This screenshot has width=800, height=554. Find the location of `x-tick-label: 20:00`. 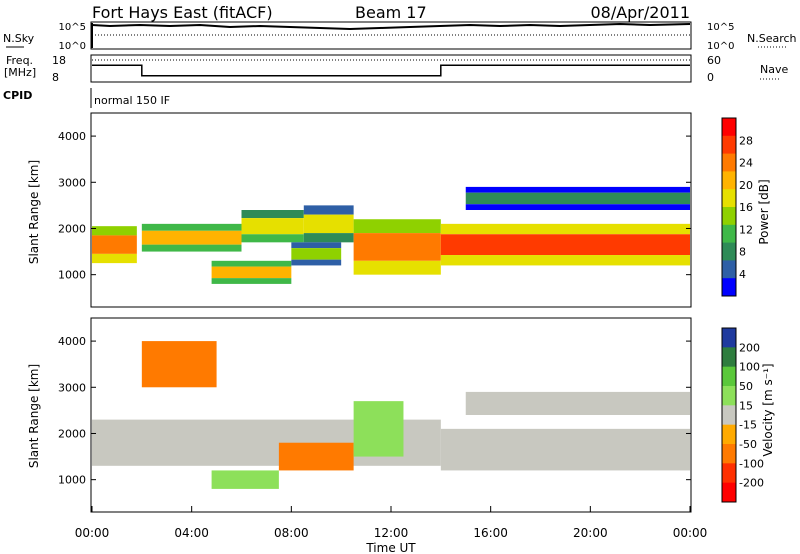

x-tick-label: 20:00 is located at coordinates (590, 533).